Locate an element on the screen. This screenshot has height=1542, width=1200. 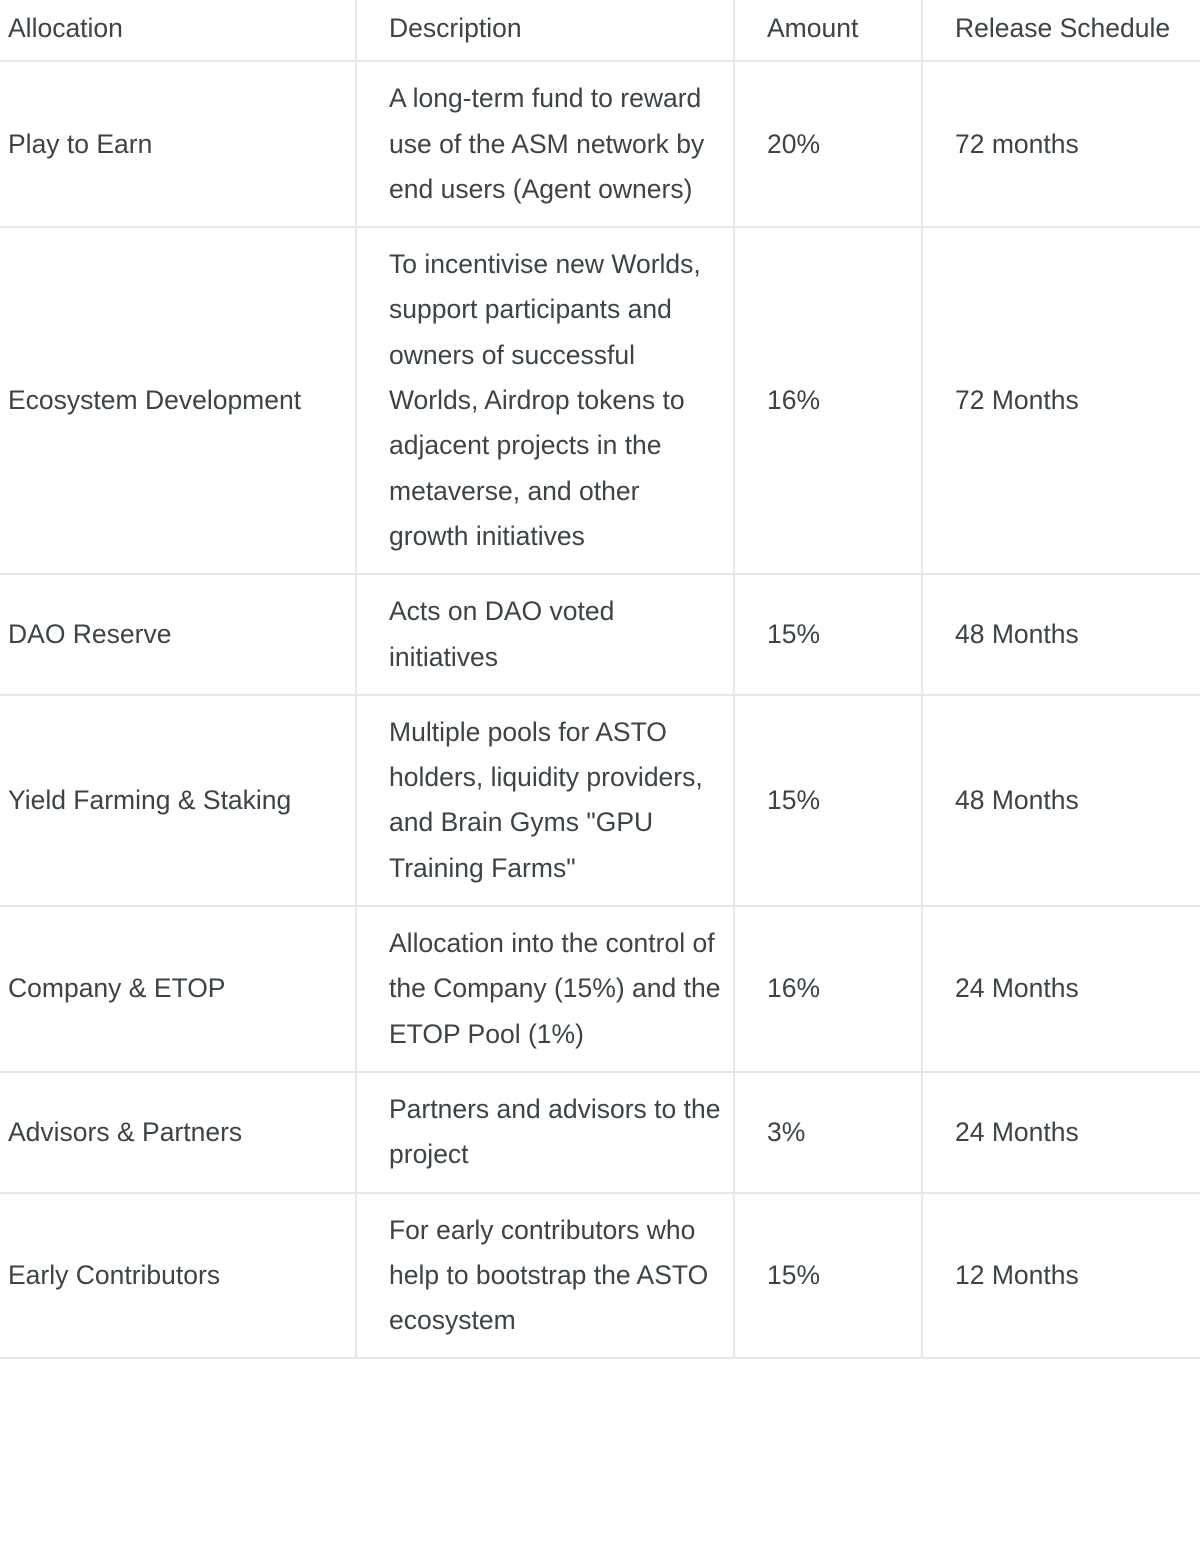
description-cell: Acts on DAO voted initiatives is located at coordinates (544, 635).